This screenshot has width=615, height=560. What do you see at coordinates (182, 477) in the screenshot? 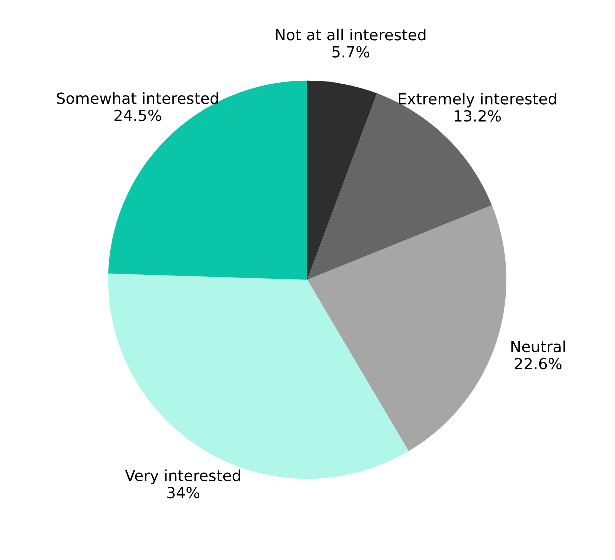
I see `slice-label: Very interested` at bounding box center [182, 477].